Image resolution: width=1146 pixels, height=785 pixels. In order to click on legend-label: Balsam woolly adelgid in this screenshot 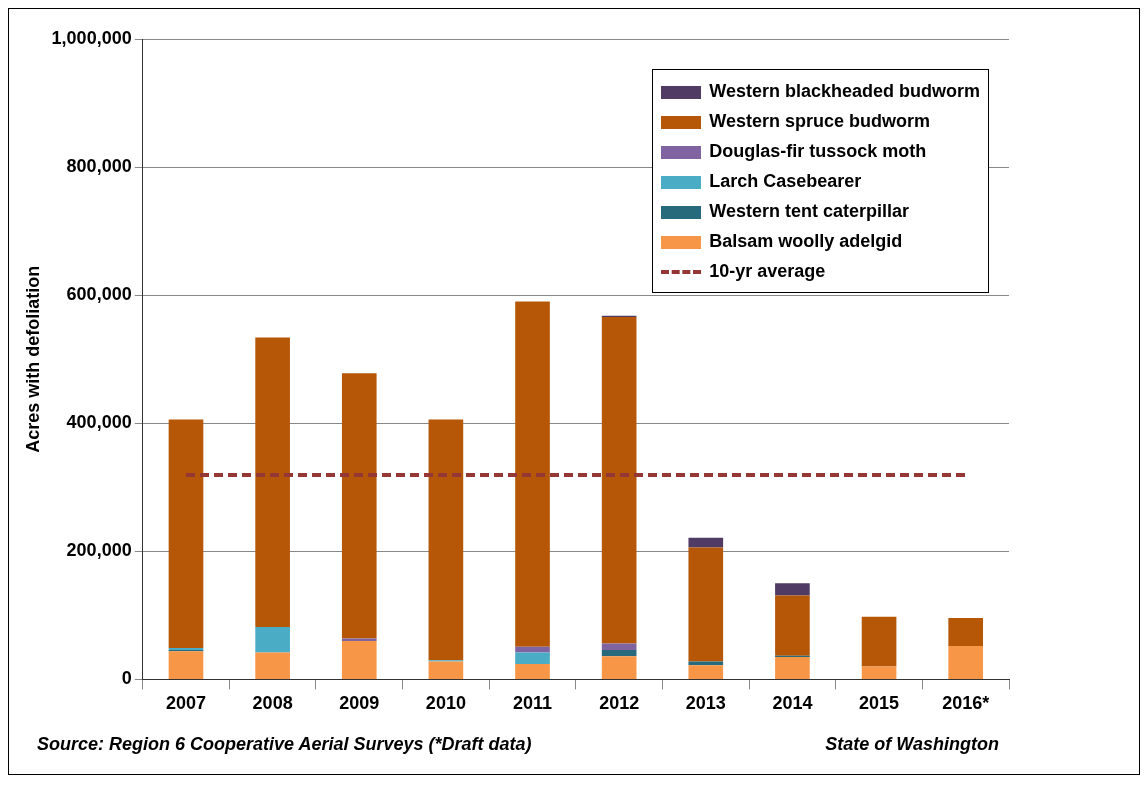, I will do `click(806, 241)`.